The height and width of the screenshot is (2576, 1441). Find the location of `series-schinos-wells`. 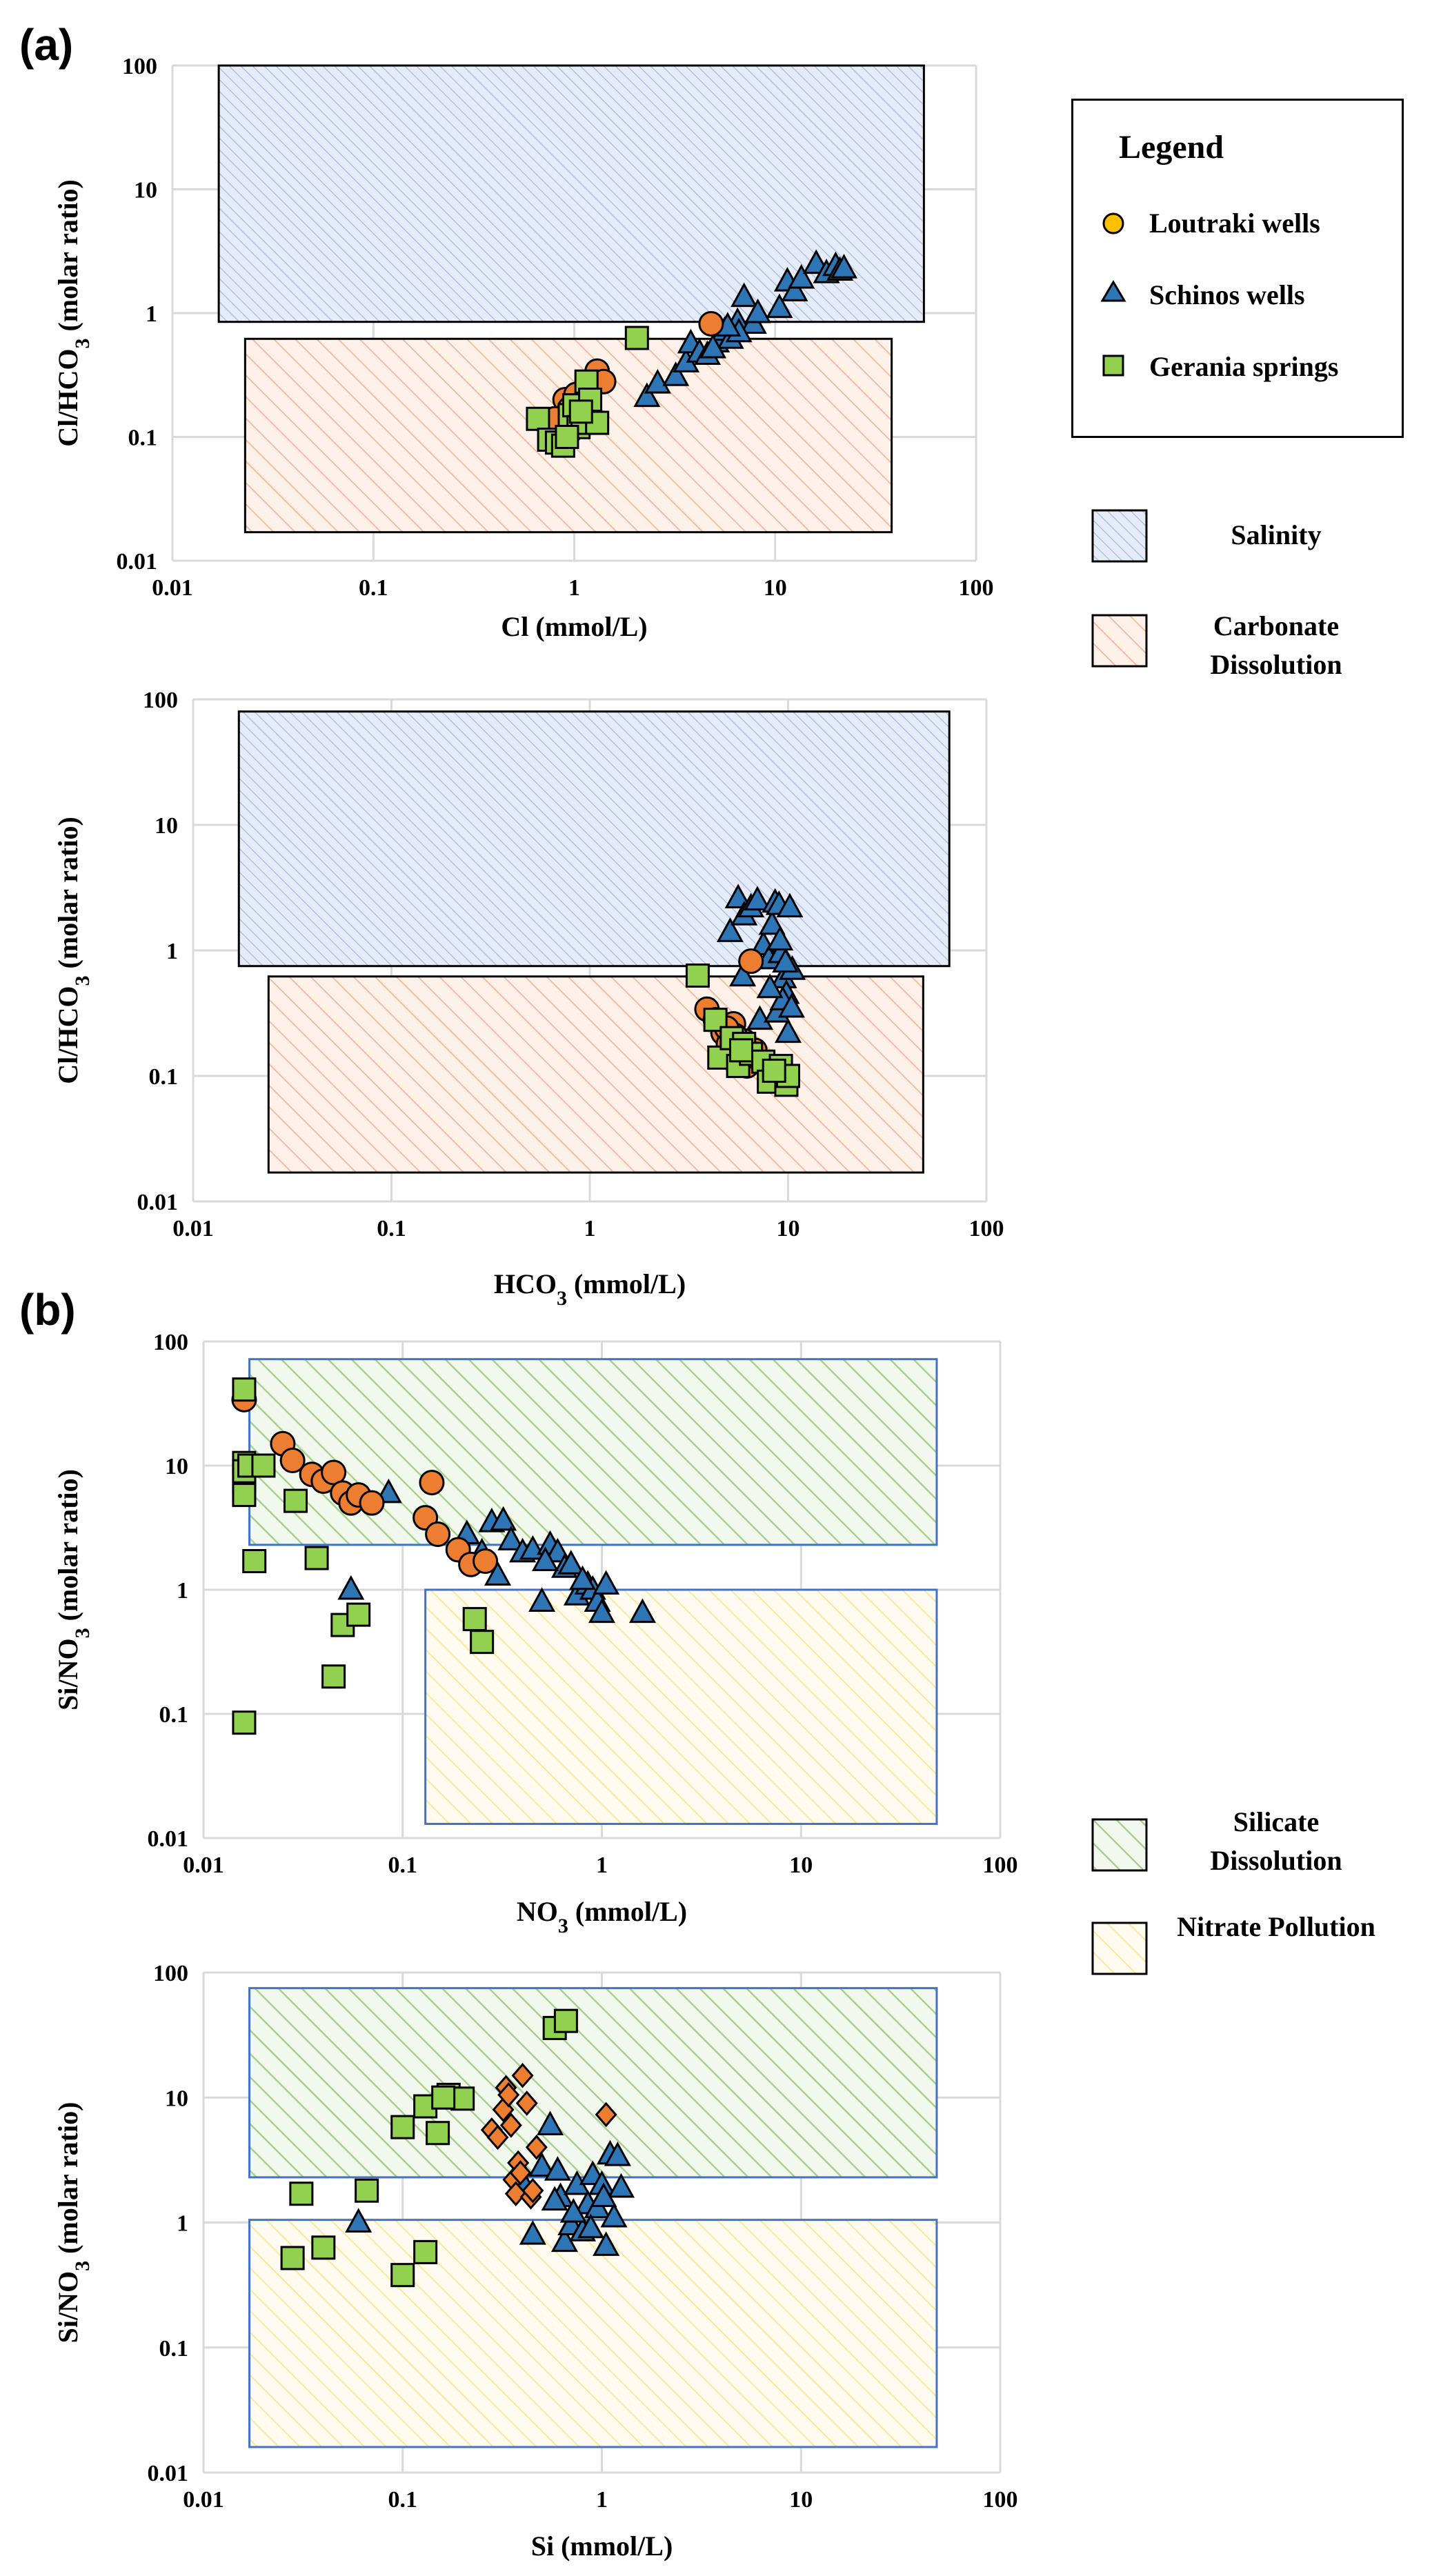

series-schinos-wells is located at coordinates (761, 963).